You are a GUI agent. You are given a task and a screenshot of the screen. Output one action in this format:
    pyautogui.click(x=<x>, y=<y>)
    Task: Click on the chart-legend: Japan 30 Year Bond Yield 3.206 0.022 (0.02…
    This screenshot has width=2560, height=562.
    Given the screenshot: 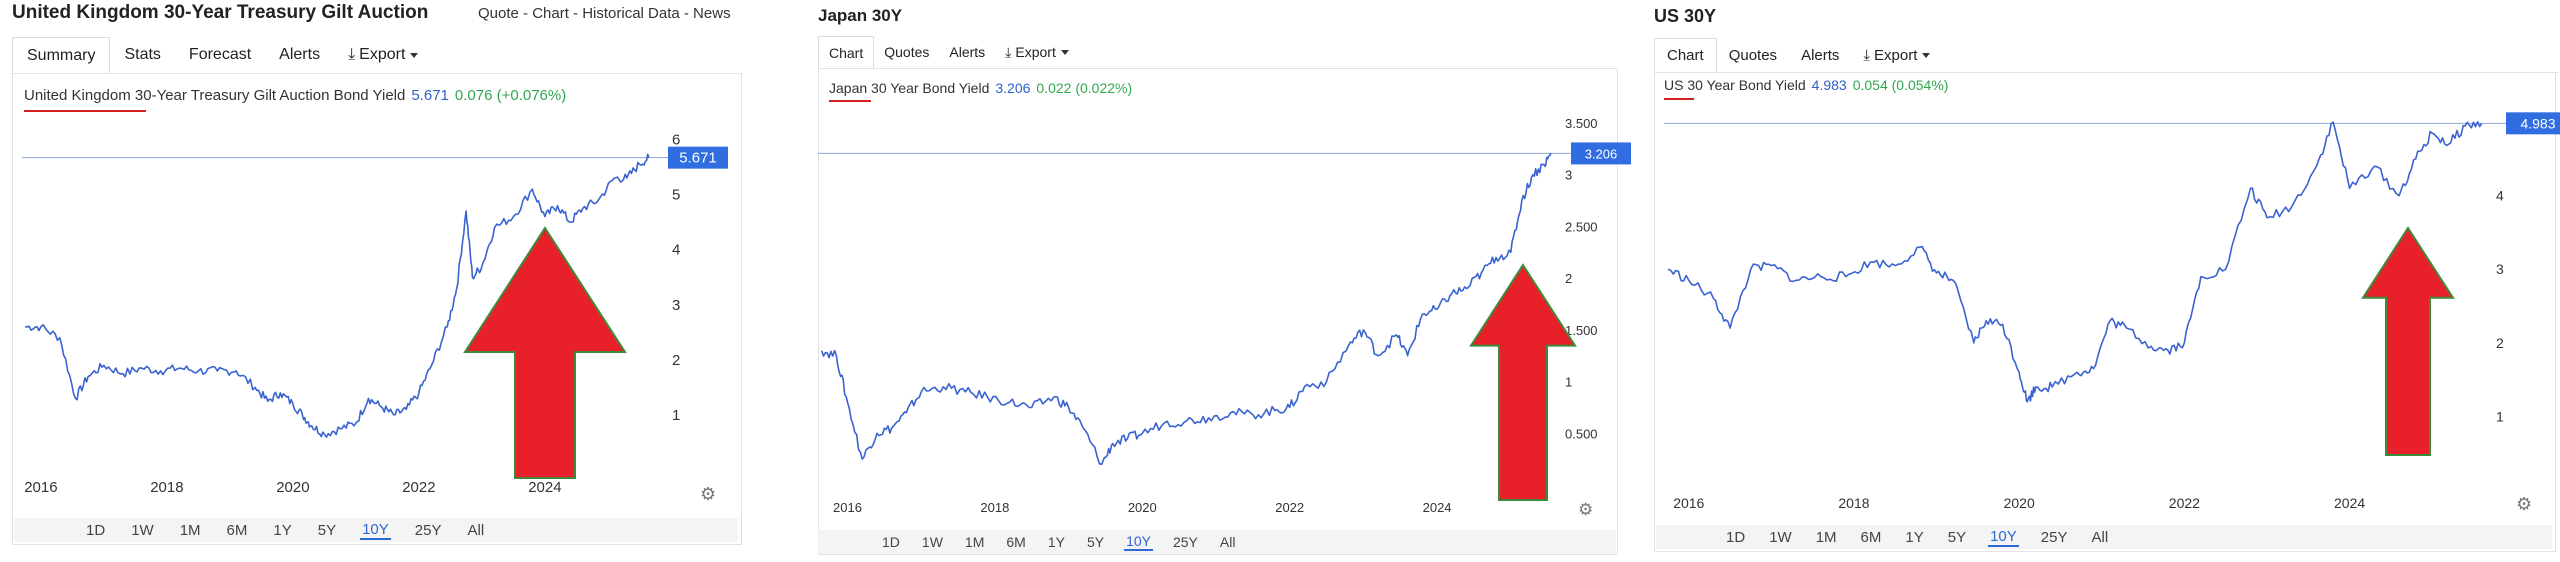 What is the action you would take?
    pyautogui.click(x=980, y=88)
    